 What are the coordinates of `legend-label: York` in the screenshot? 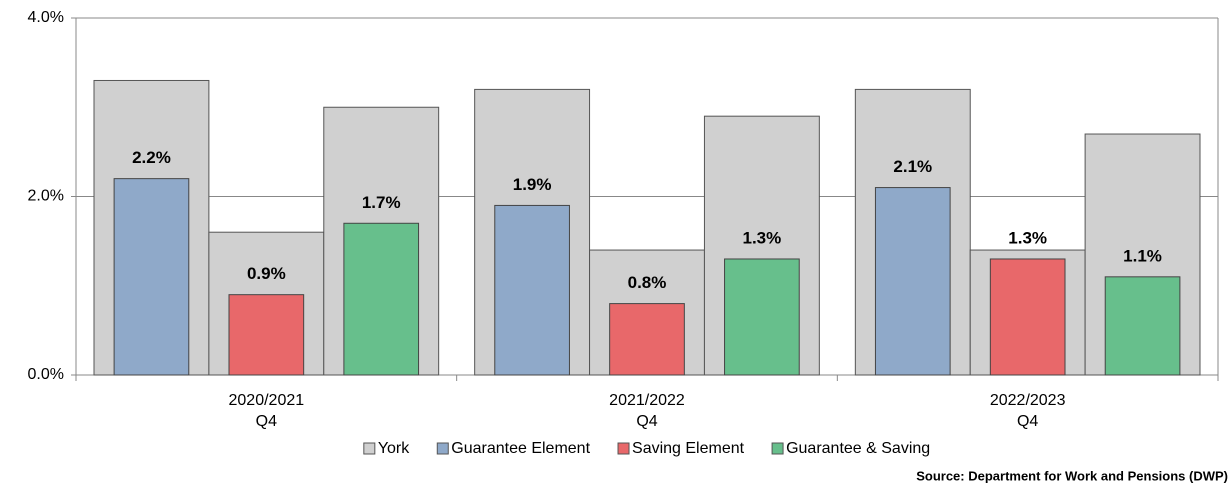 It's located at (394, 448).